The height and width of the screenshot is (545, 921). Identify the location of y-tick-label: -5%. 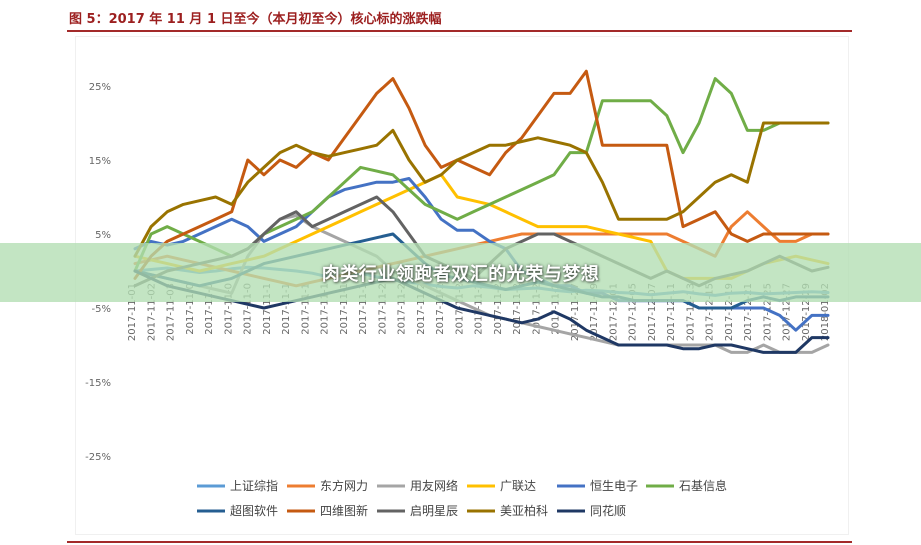
(101, 309).